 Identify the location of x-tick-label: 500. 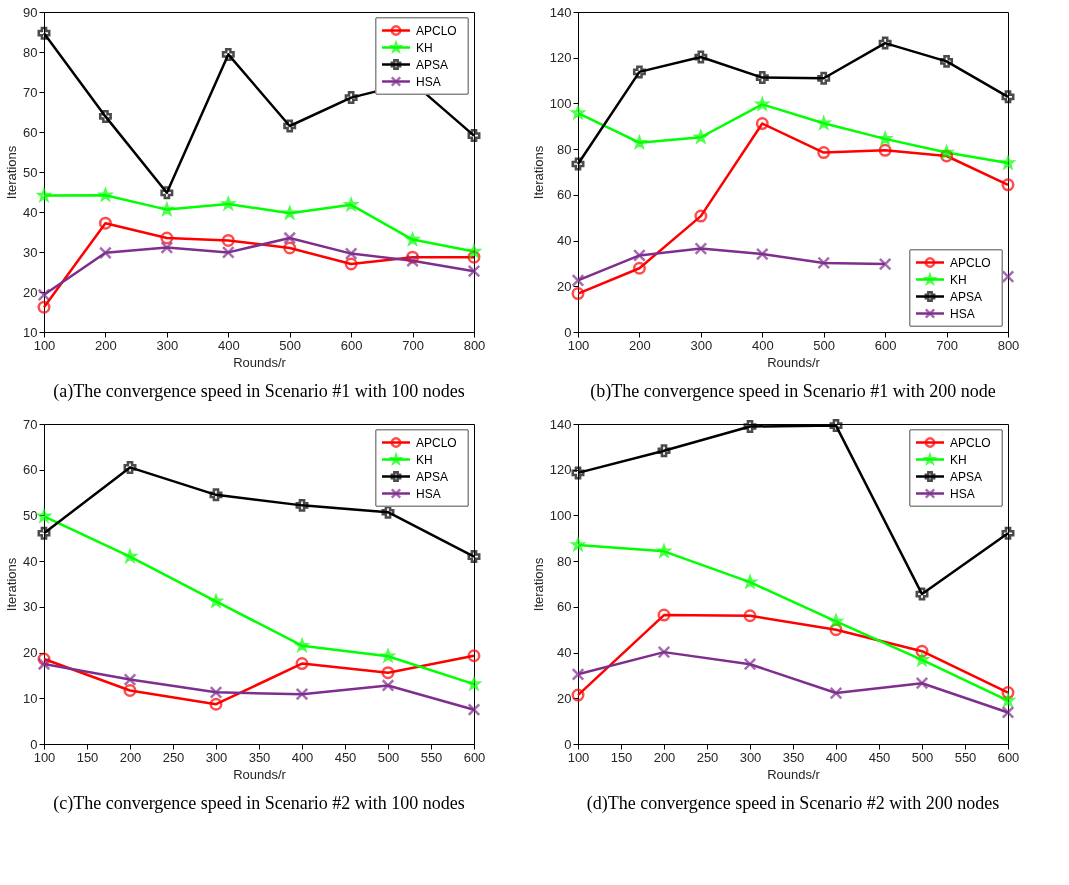
(388, 757).